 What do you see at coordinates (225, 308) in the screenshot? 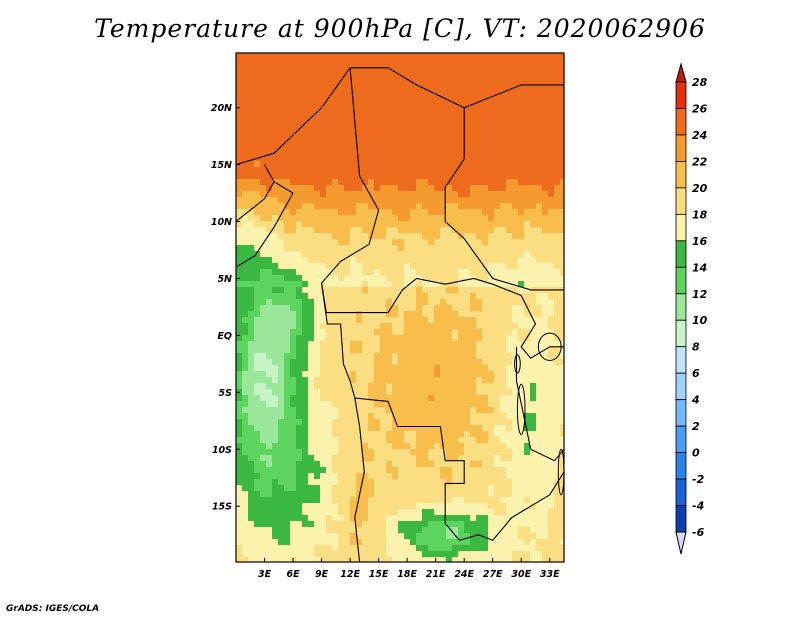
I see `y-axis: 20N 15N 10N 5N EQ 5S 10S 15S` at bounding box center [225, 308].